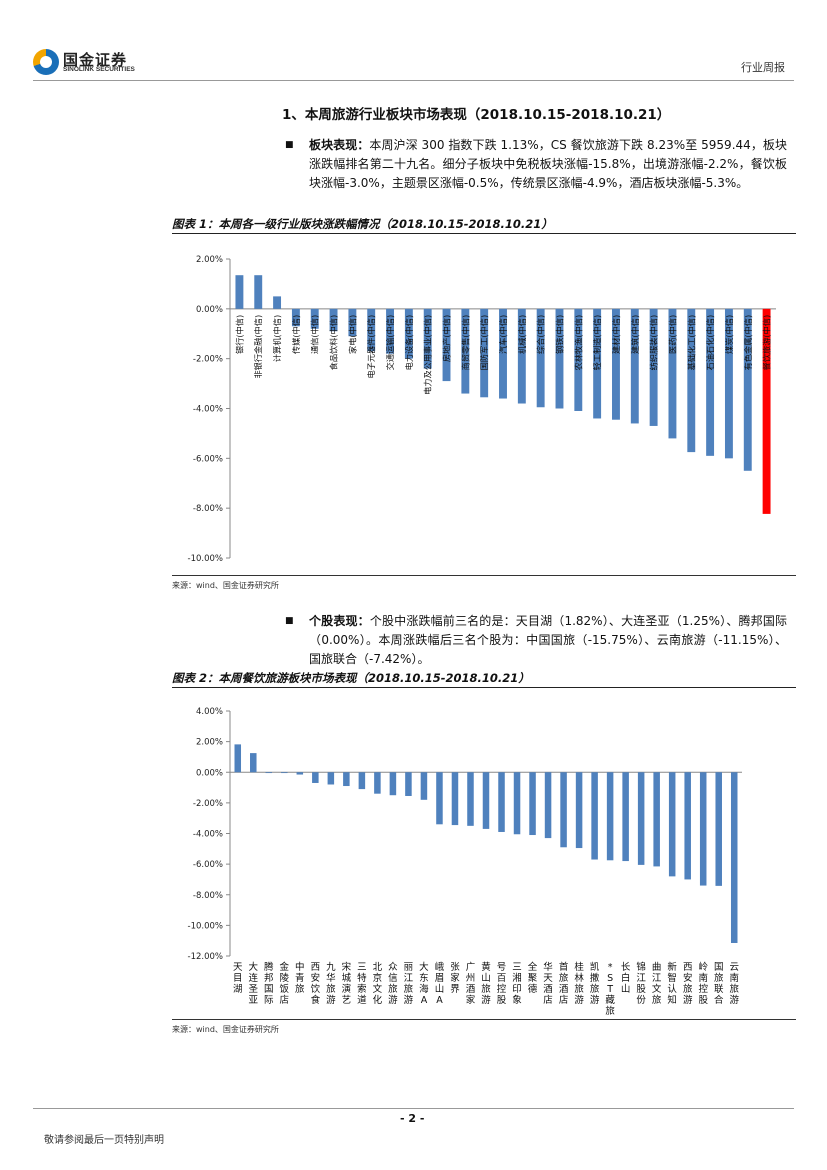 This screenshot has height=1170, width=827. What do you see at coordinates (616, 334) in the screenshot?
I see `category-label: 建材(中信)` at bounding box center [616, 334].